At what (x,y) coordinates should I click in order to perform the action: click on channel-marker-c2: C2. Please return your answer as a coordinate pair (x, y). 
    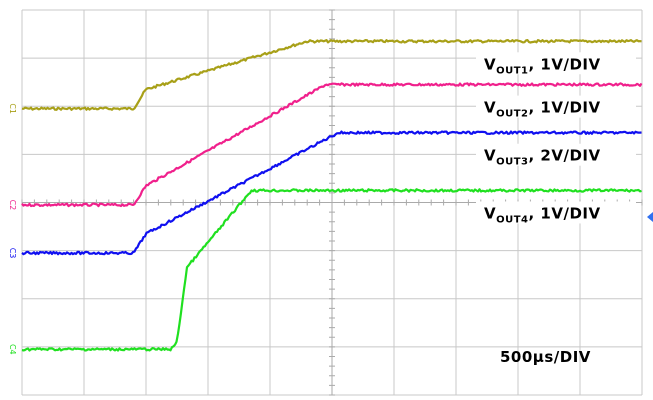
    Looking at the image, I should click on (12, 205).